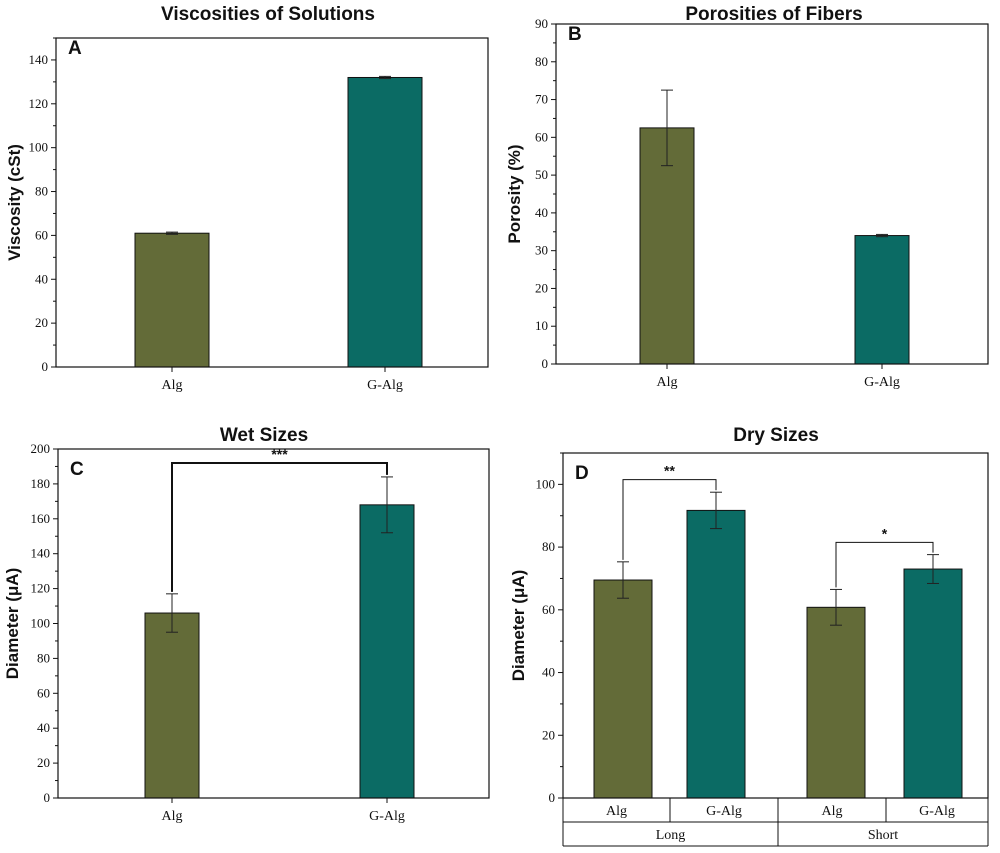 This screenshot has height=853, width=1000. What do you see at coordinates (75, 48) in the screenshot?
I see `panel-letter: A` at bounding box center [75, 48].